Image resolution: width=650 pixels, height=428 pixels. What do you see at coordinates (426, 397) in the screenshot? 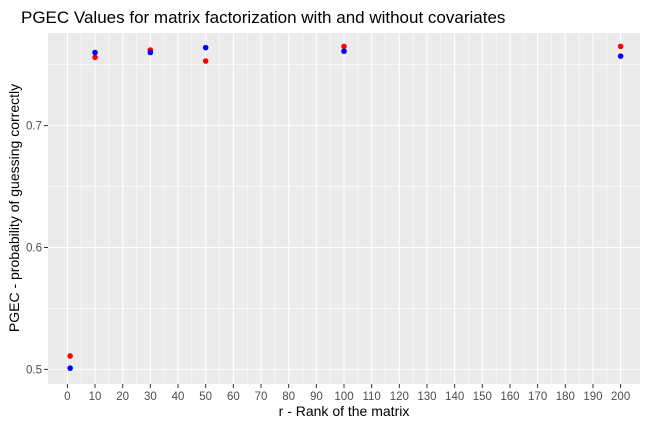
I see `x-tick-label: 130` at bounding box center [426, 397].